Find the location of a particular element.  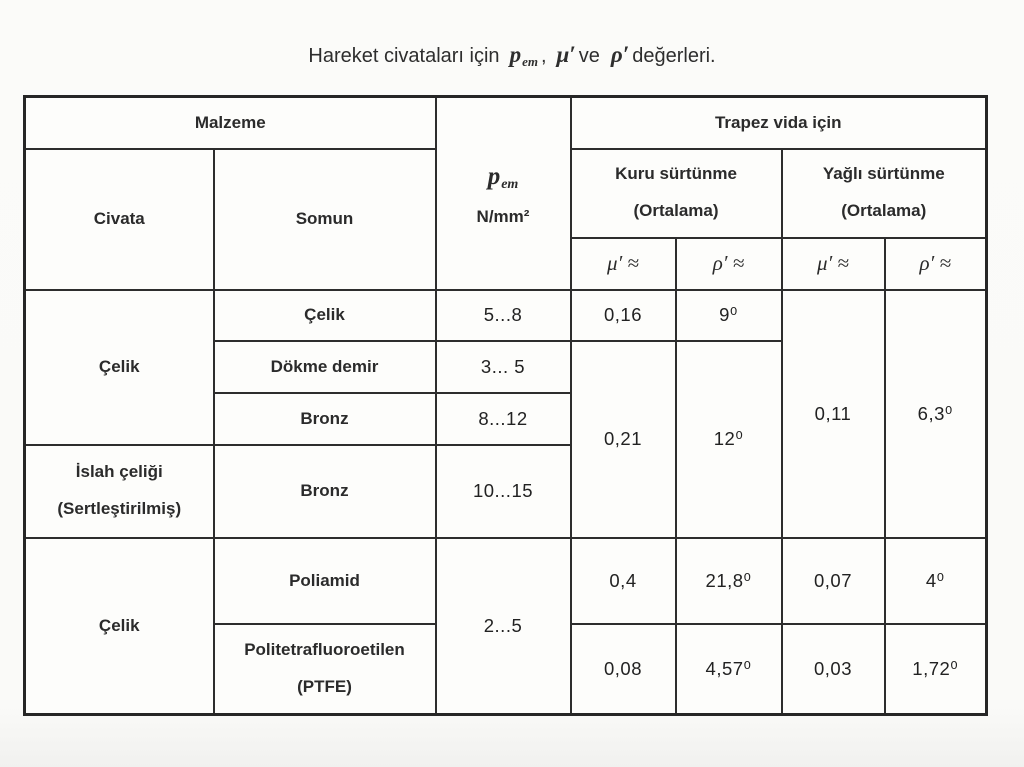

cell-yagli-rho-merged: 6,3⁰ is located at coordinates (935, 413).